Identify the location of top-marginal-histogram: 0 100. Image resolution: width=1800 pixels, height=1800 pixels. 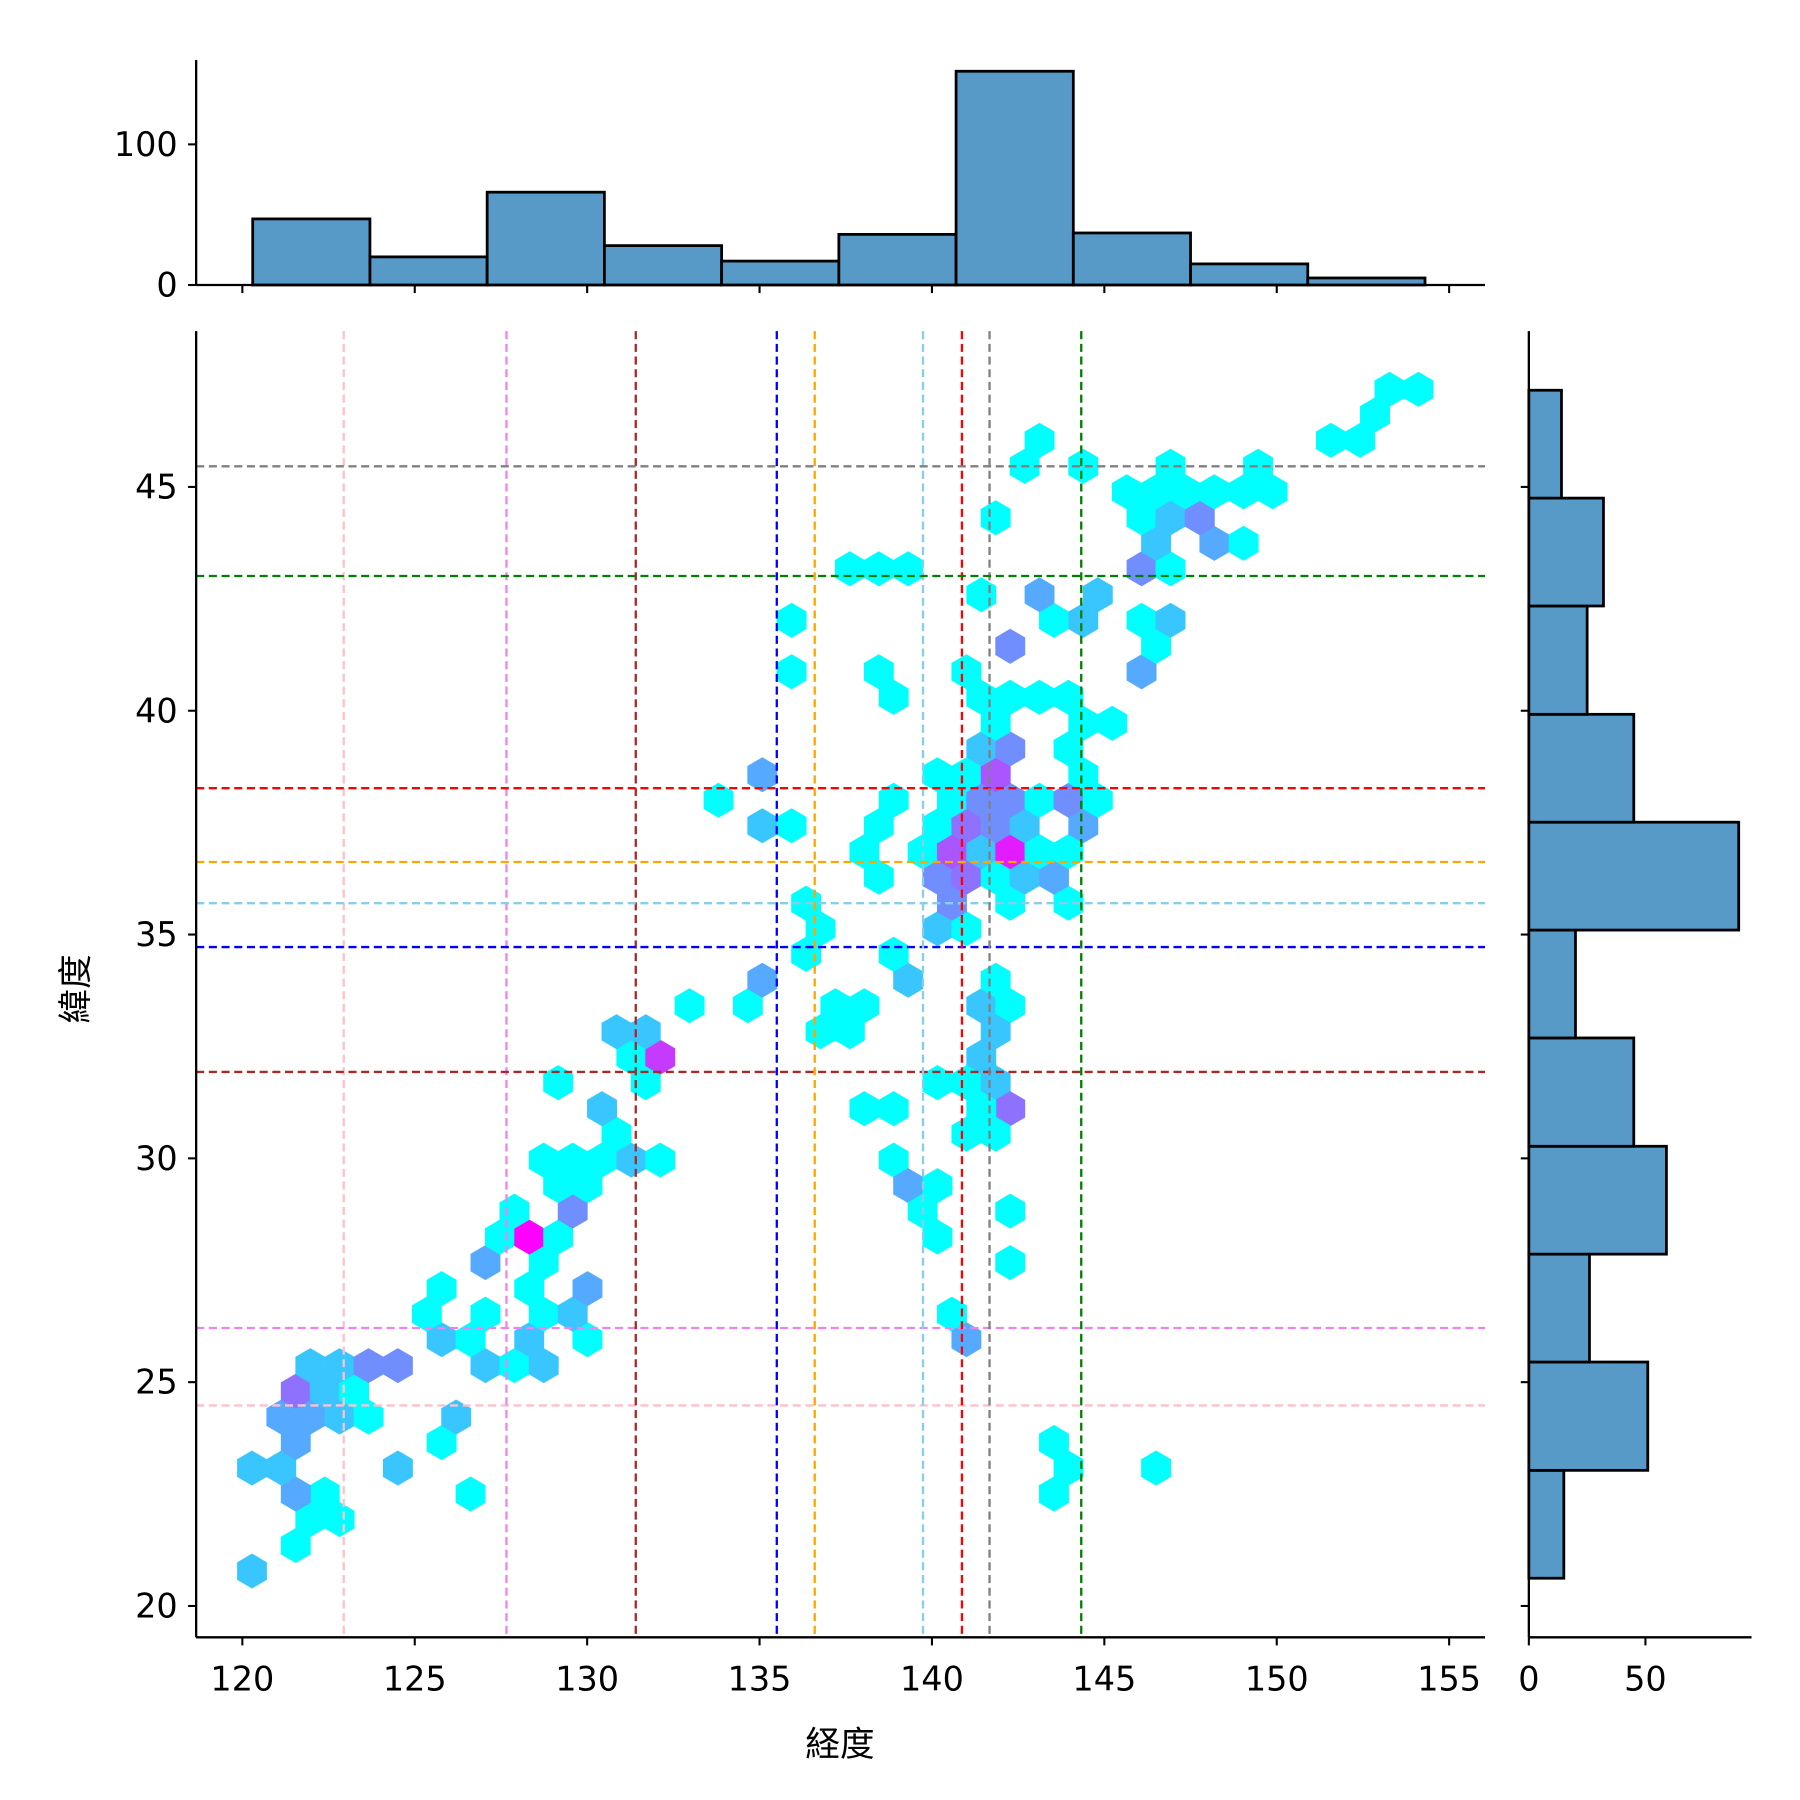
(799, 182).